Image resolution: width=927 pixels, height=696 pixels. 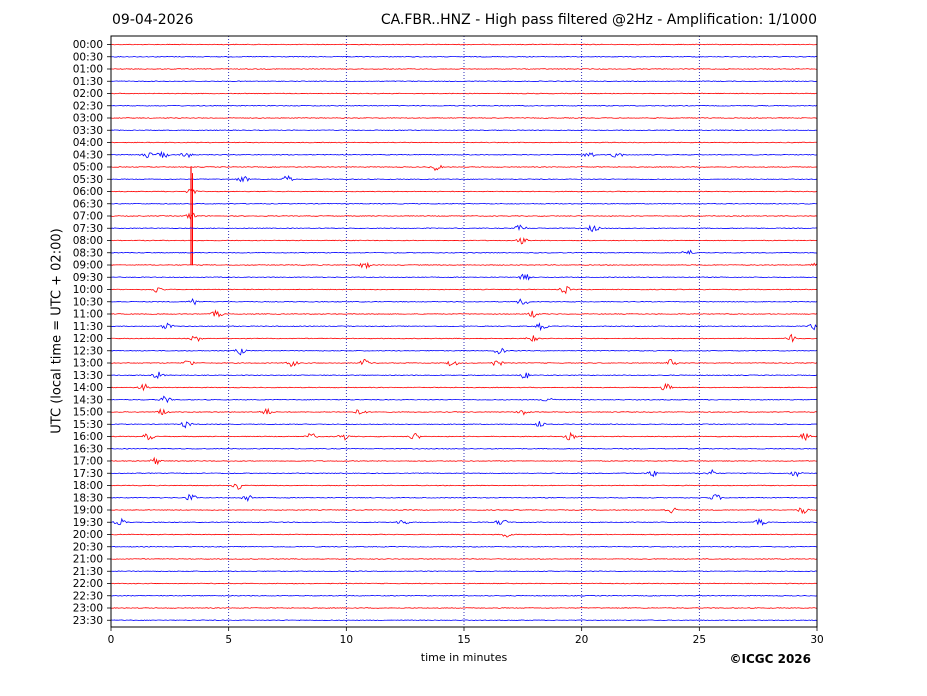 What do you see at coordinates (88, 351) in the screenshot?
I see `y-tick-label: 12:30` at bounding box center [88, 351].